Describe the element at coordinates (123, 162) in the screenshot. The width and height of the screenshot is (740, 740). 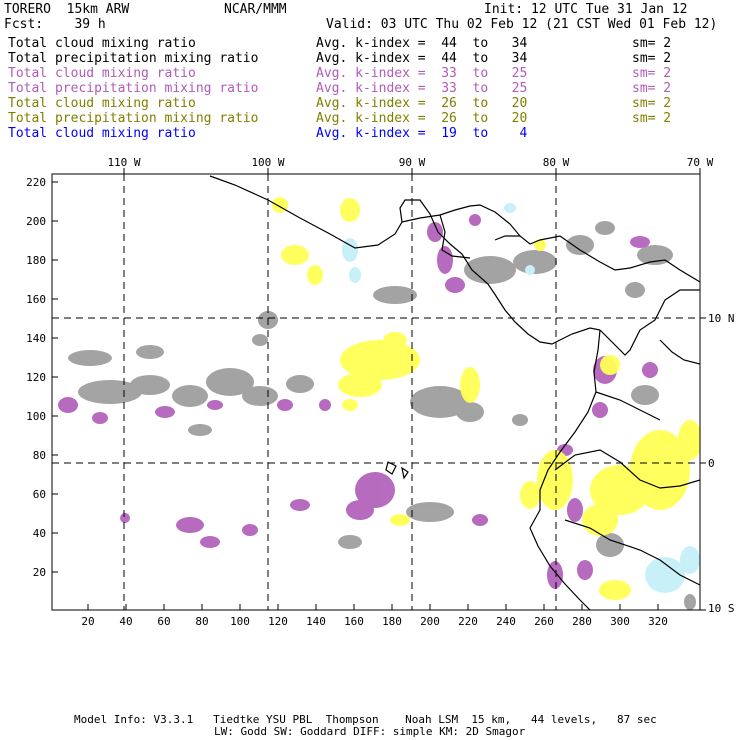
I see `lon-label: 110 W` at that location.